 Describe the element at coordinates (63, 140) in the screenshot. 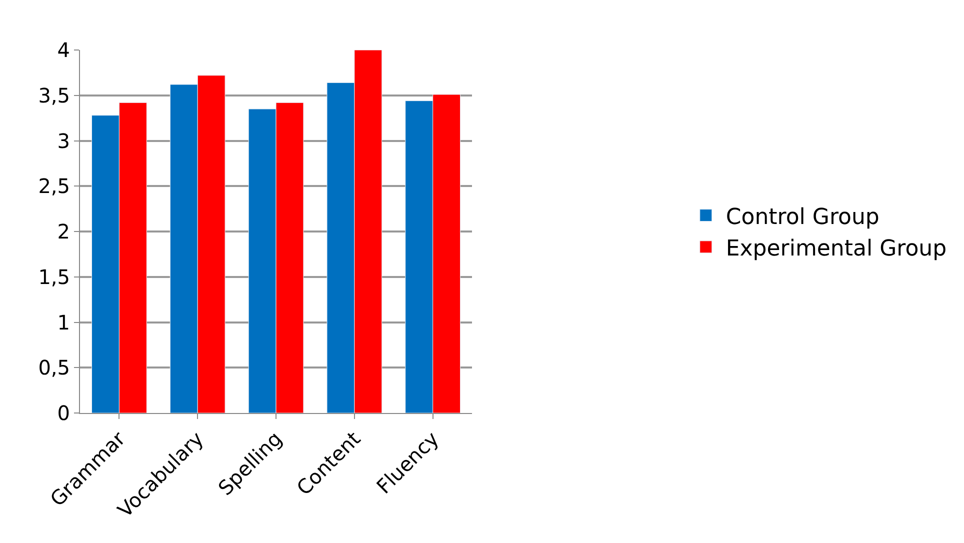

I see `y-tick-label: 3` at that location.